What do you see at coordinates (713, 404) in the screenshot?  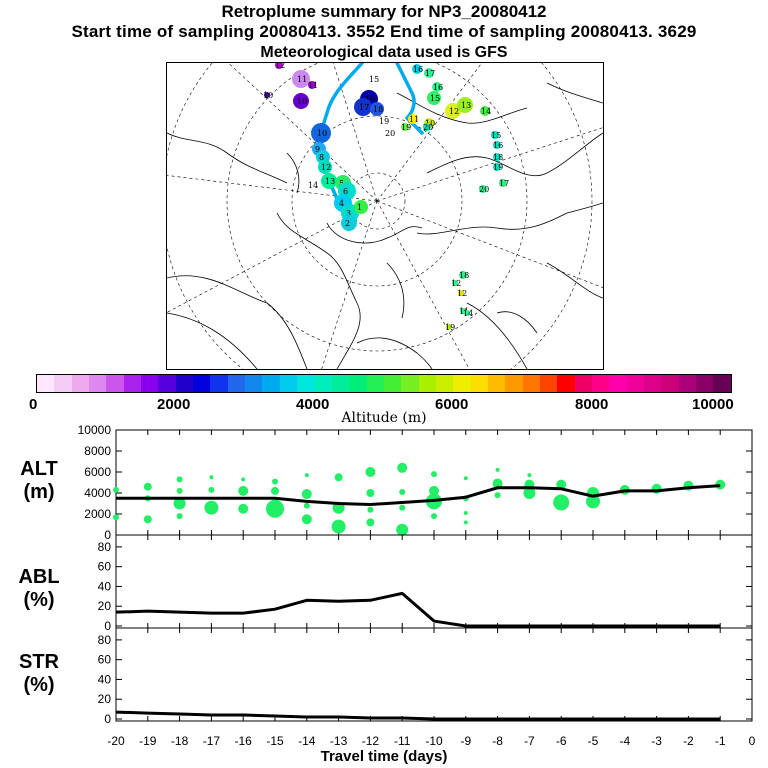 I see `colorbar-tick-label: 10000` at bounding box center [713, 404].